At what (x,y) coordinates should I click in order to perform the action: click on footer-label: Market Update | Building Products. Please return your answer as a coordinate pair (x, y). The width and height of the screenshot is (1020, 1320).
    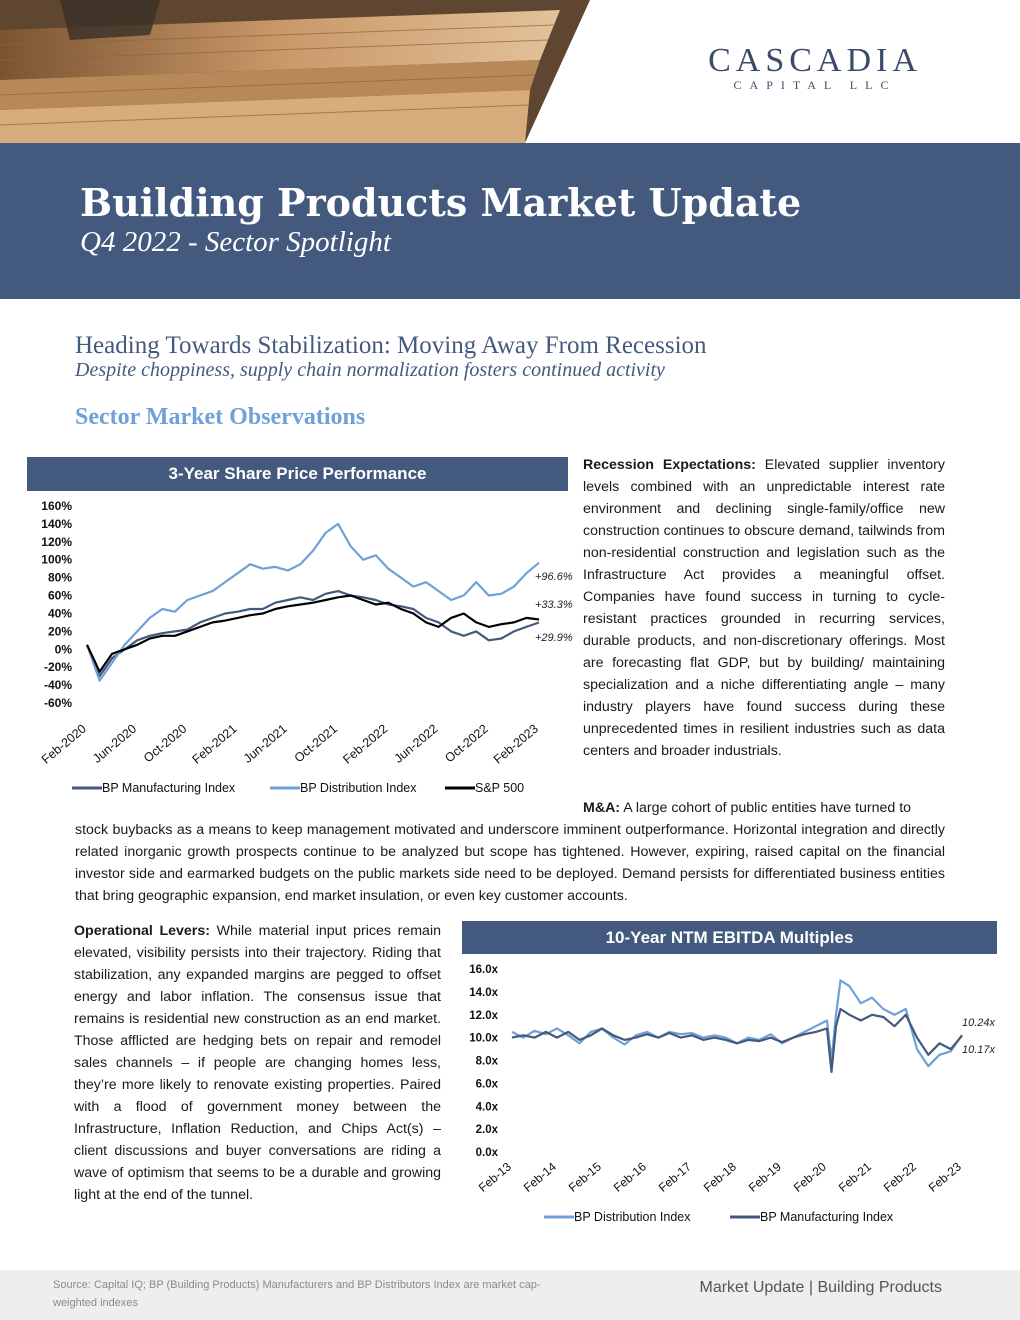
    Looking at the image, I should click on (821, 1287).